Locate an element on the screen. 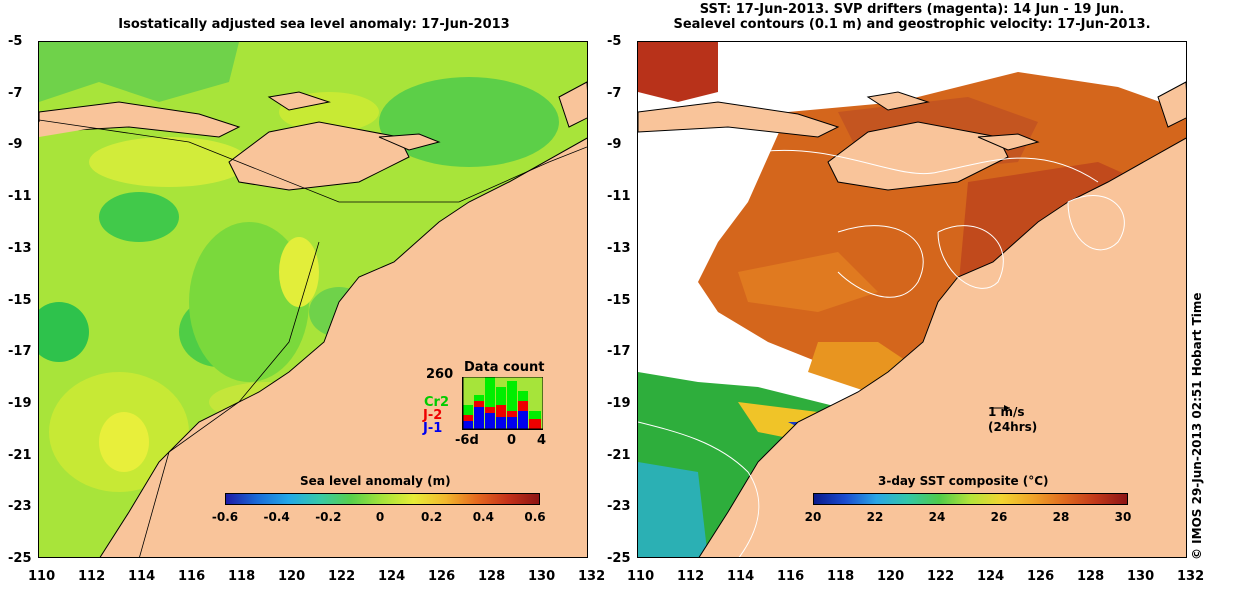 The image size is (1250, 590). colorbar-tick-label: 0.4 is located at coordinates (483, 517).